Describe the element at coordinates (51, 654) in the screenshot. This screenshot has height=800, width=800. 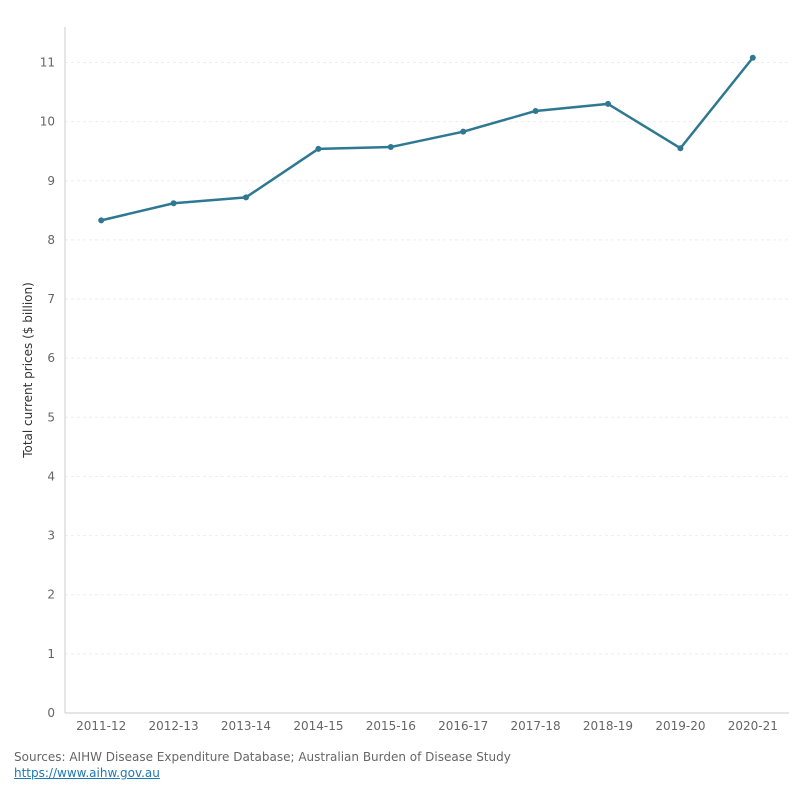
I see `y-tick-label: 1` at that location.